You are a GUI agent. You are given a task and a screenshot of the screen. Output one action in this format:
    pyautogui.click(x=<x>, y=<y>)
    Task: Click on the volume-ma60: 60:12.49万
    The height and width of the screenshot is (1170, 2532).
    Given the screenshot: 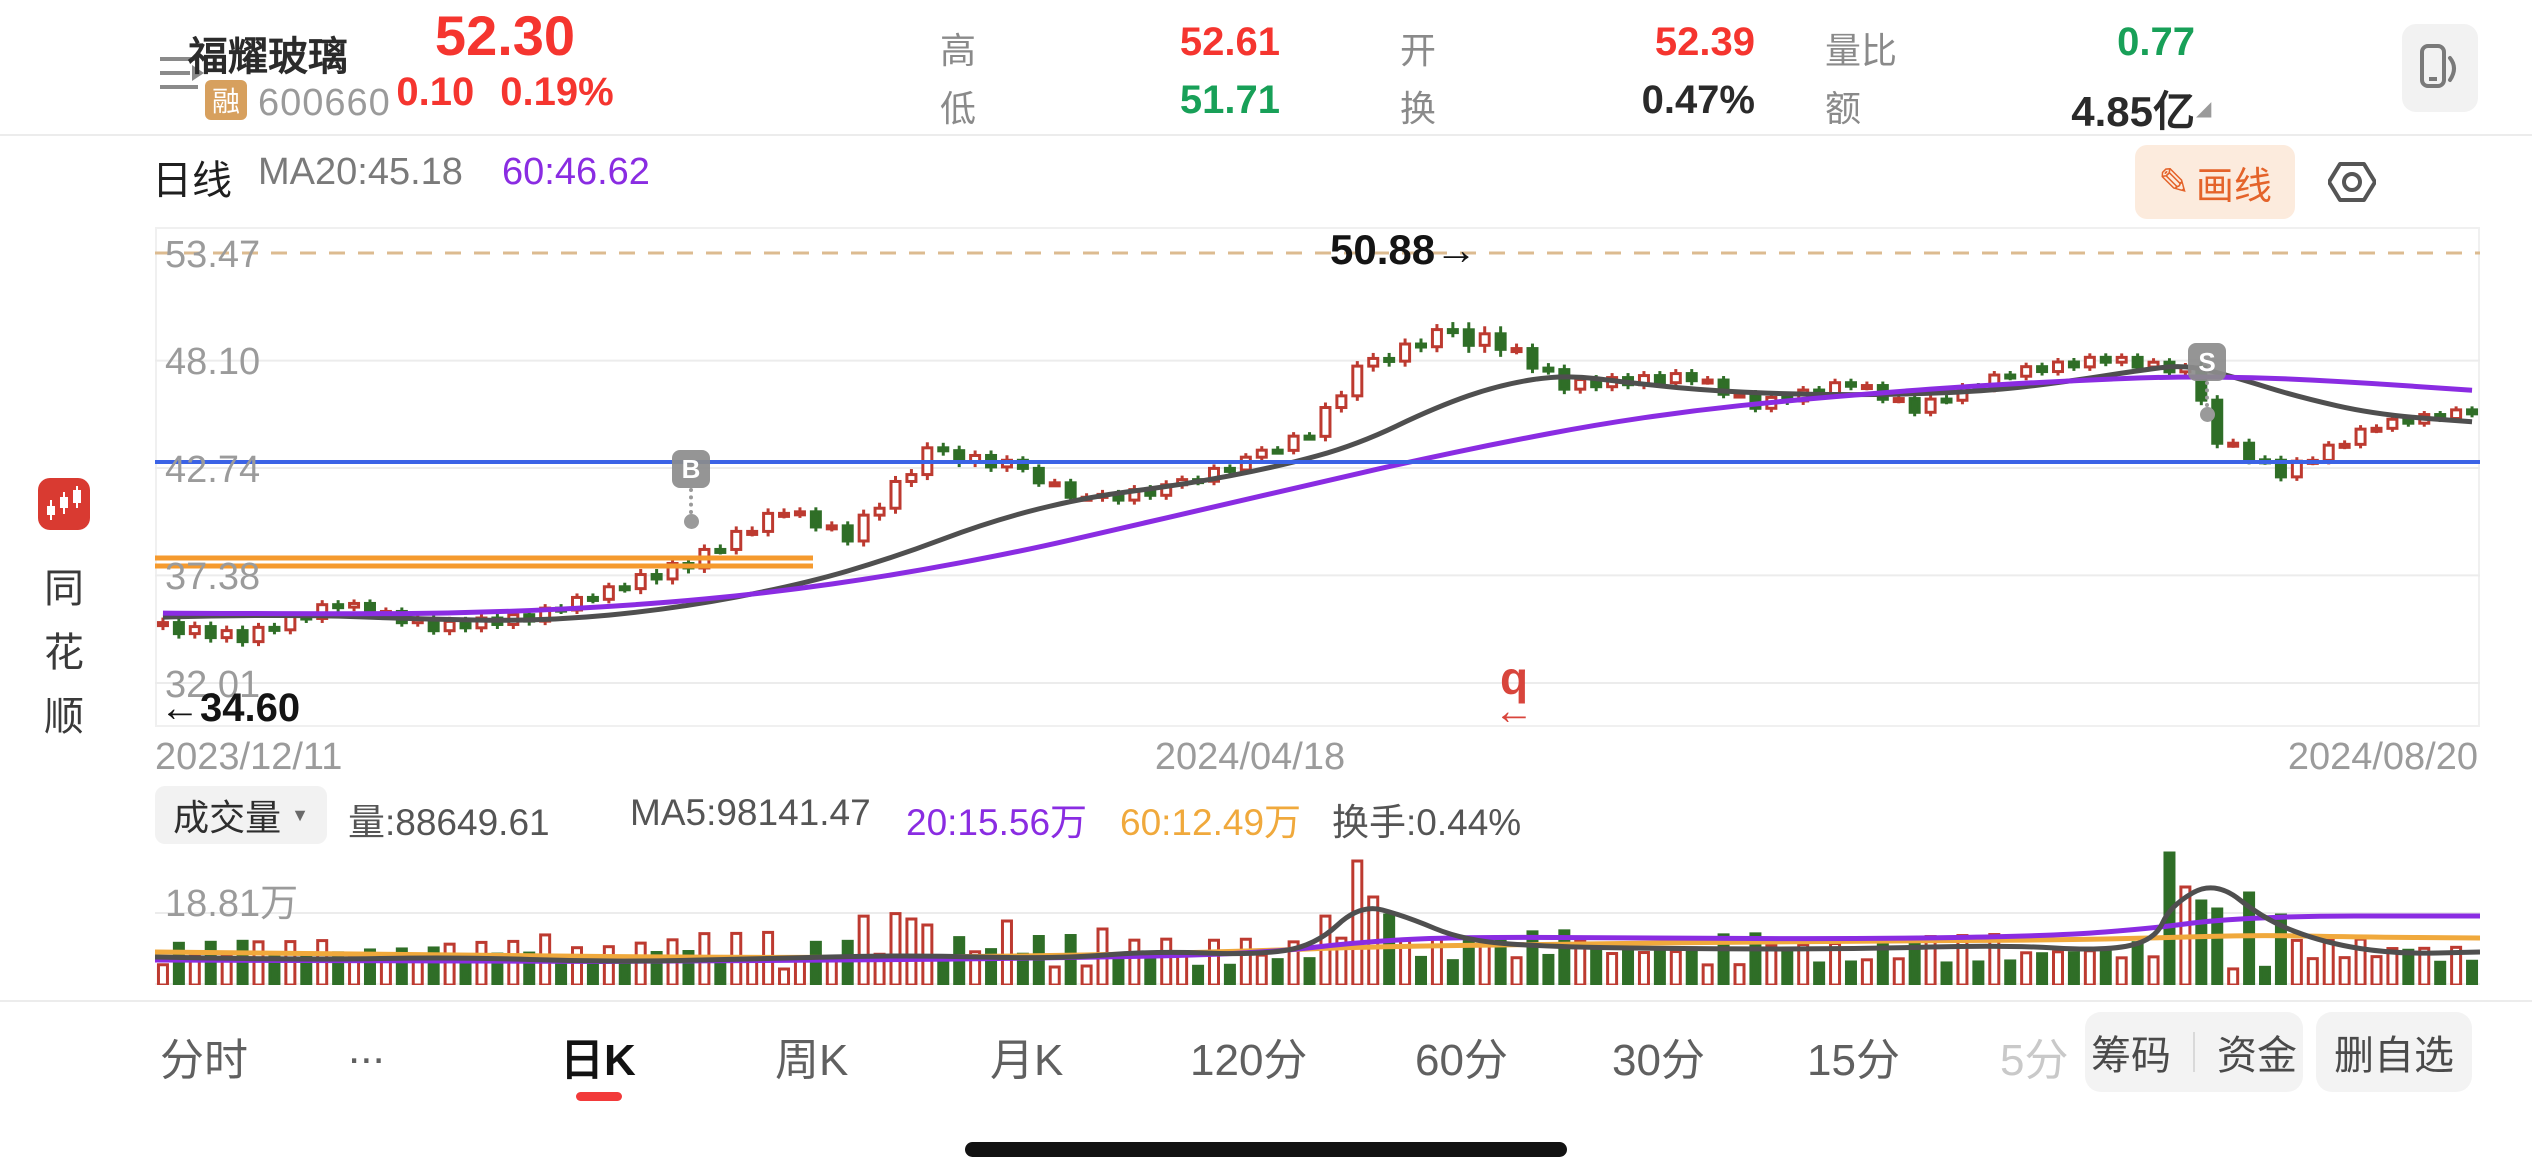 What is the action you would take?
    pyautogui.click(x=1211, y=822)
    